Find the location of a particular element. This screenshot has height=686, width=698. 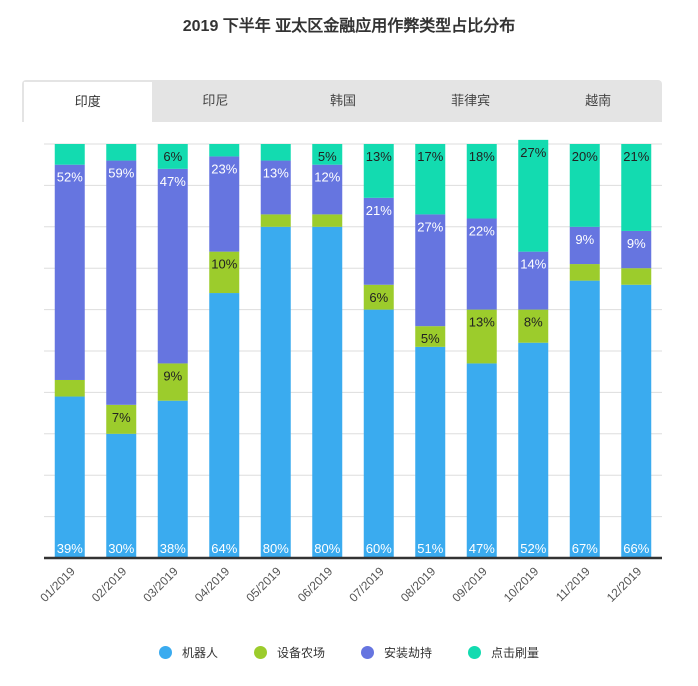

x-tick-label: 12/2019 is located at coordinates (624, 584).